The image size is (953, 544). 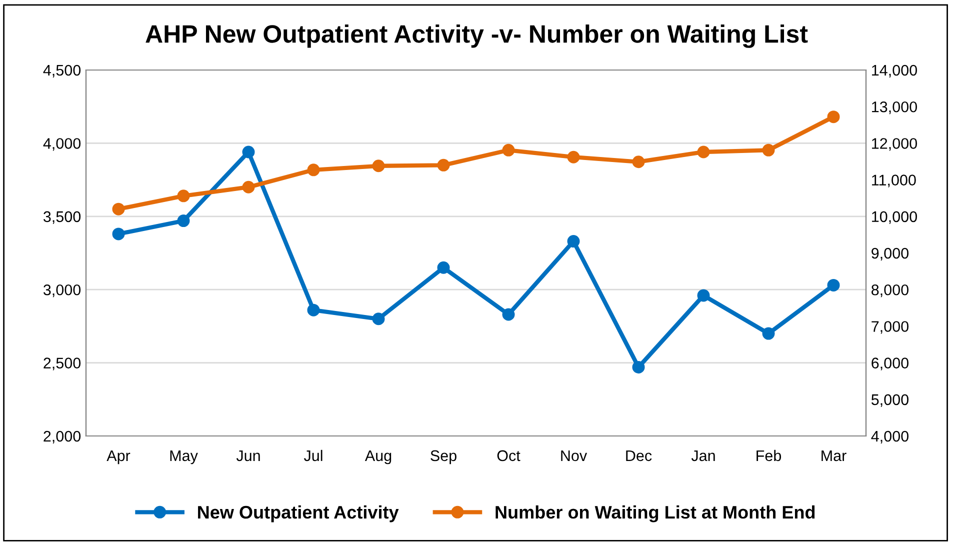 What do you see at coordinates (890, 327) in the screenshot?
I see `y2-tick-label: 7,000` at bounding box center [890, 327].